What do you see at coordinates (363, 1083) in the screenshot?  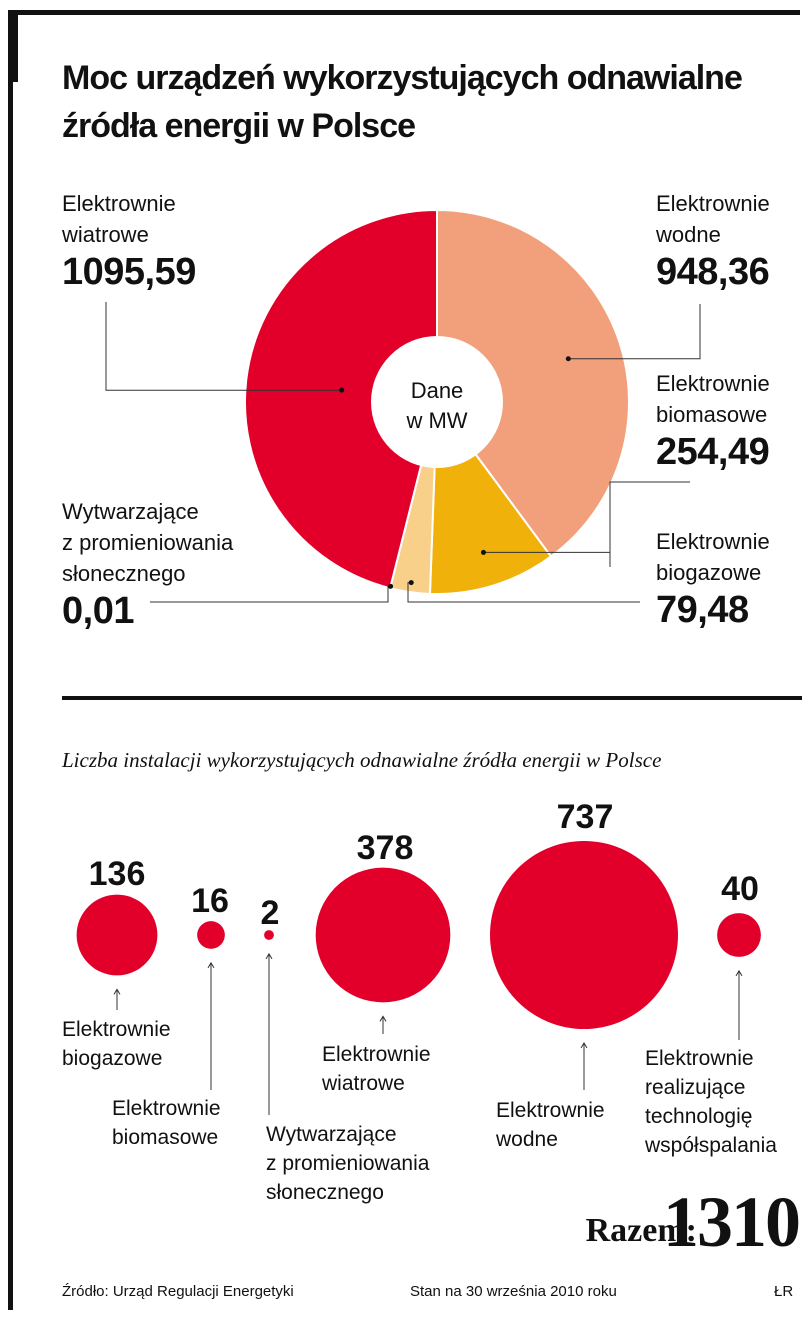 I see `bubble-label-wind-line2: wiatrowe` at bounding box center [363, 1083].